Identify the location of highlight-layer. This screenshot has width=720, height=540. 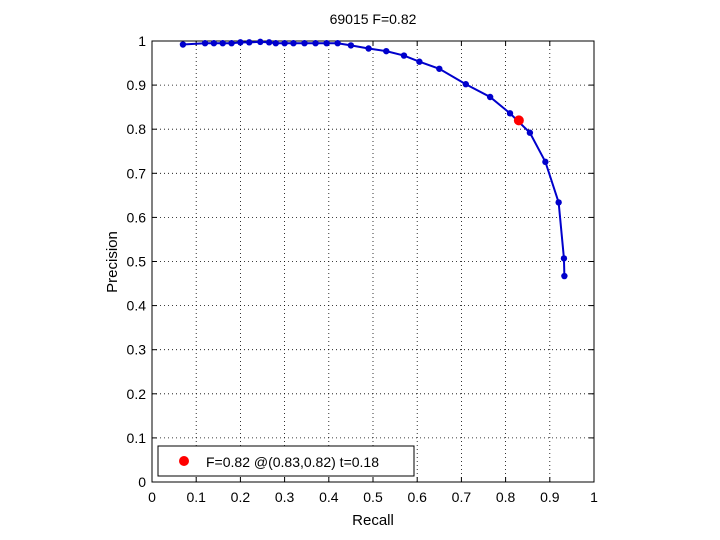
(518, 120).